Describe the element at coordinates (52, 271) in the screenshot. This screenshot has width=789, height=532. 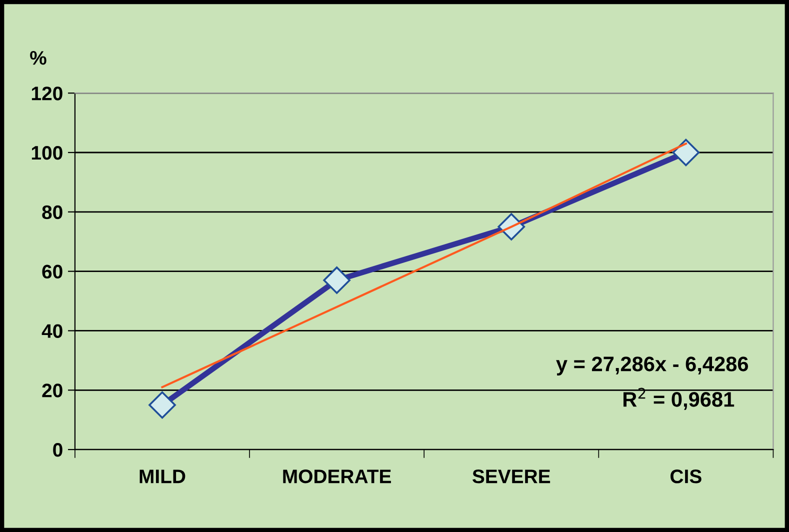
I see `y-tick-label: 60` at that location.